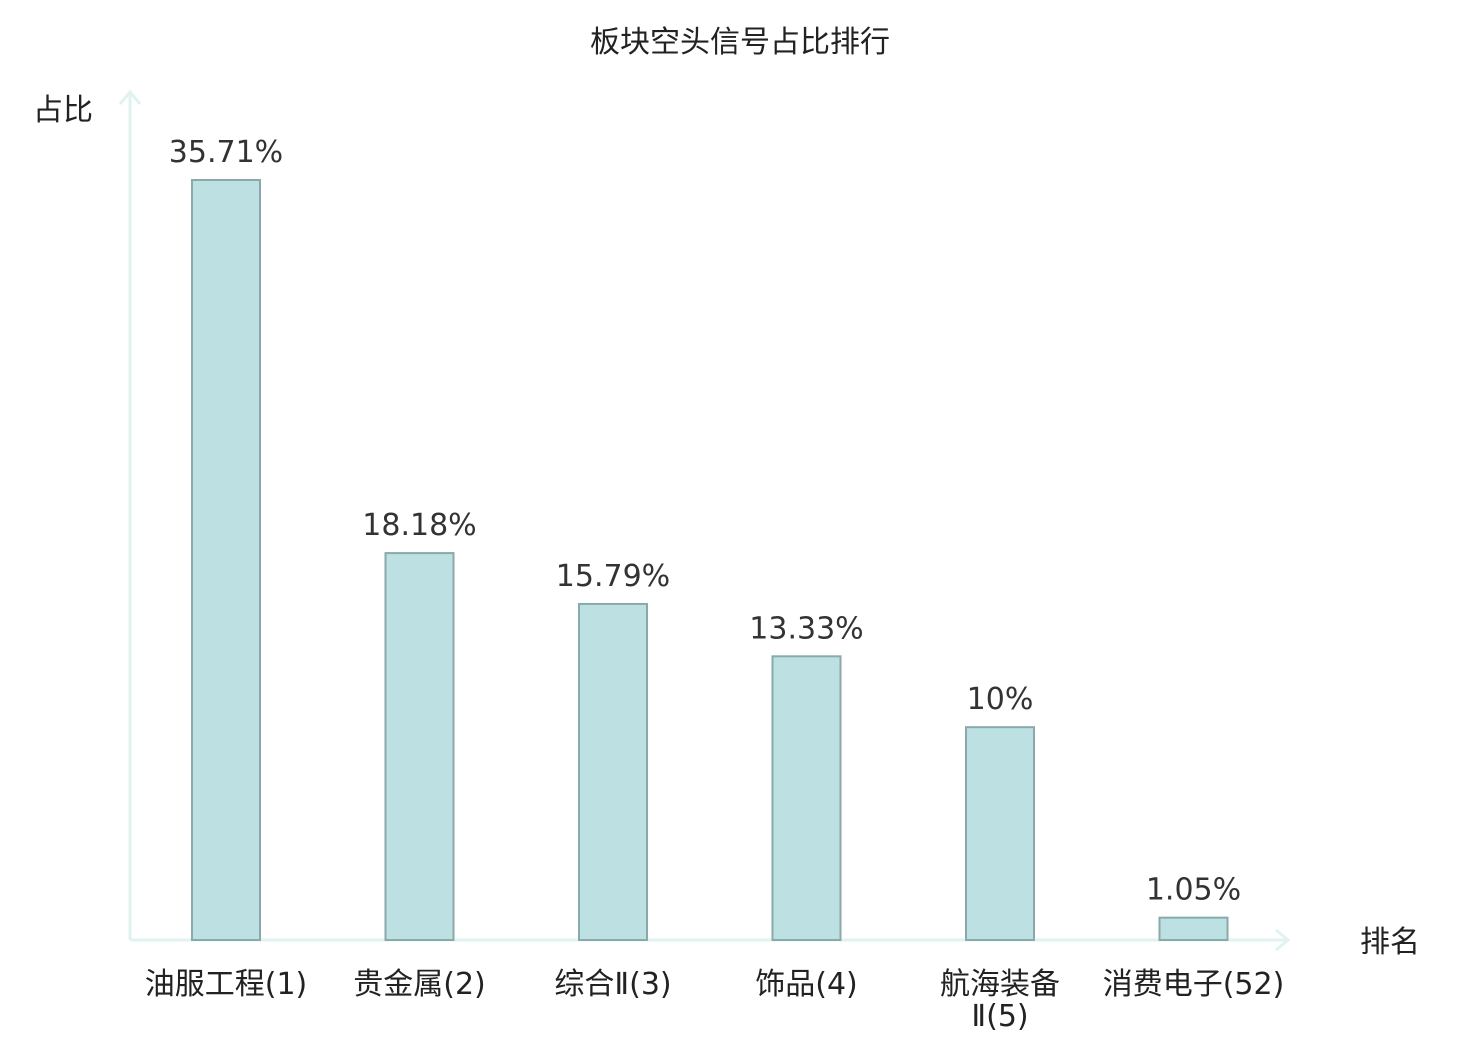 This screenshot has height=1040, width=1480. What do you see at coordinates (612, 984) in the screenshot?
I see `category-label: 综合Ⅱ(3)` at bounding box center [612, 984].